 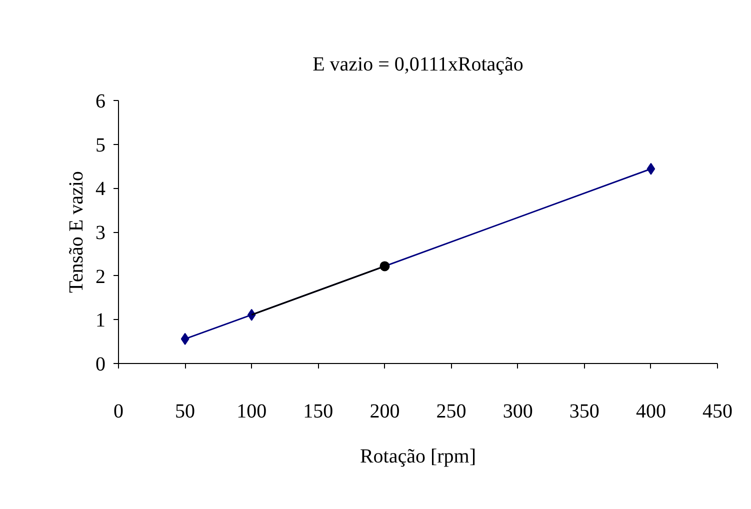 What do you see at coordinates (517, 411) in the screenshot?
I see `x-tick-label: 300` at bounding box center [517, 411].